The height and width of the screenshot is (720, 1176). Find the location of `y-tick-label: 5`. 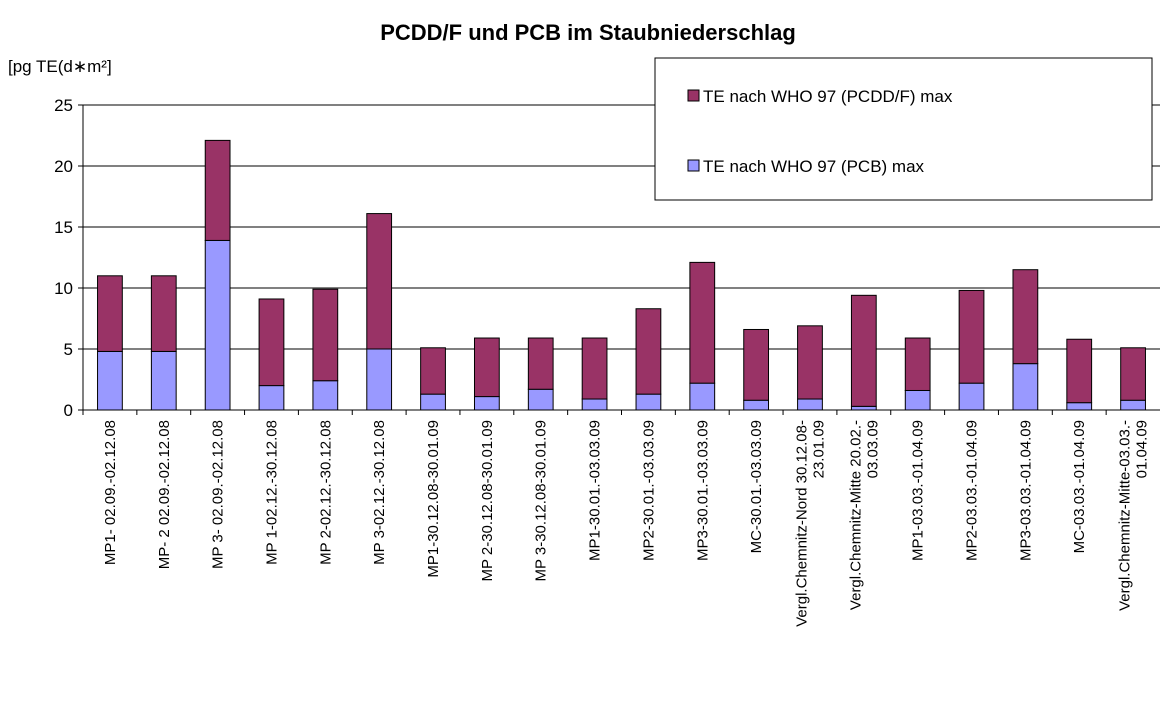

y-tick-label: 5 is located at coordinates (68, 349).